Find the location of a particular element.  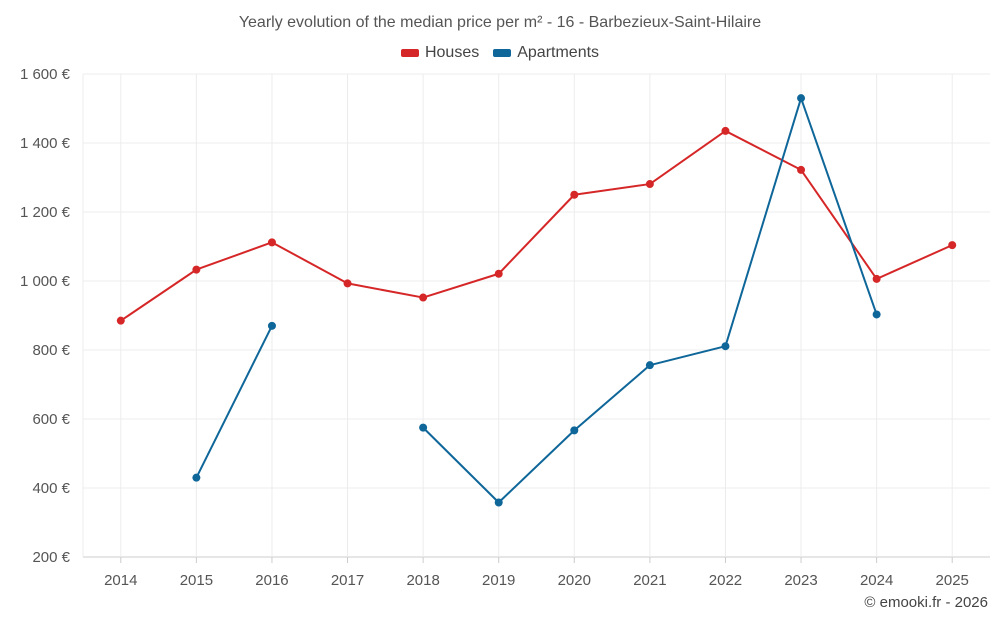

y-tick-label: 200 € is located at coordinates (51, 557).